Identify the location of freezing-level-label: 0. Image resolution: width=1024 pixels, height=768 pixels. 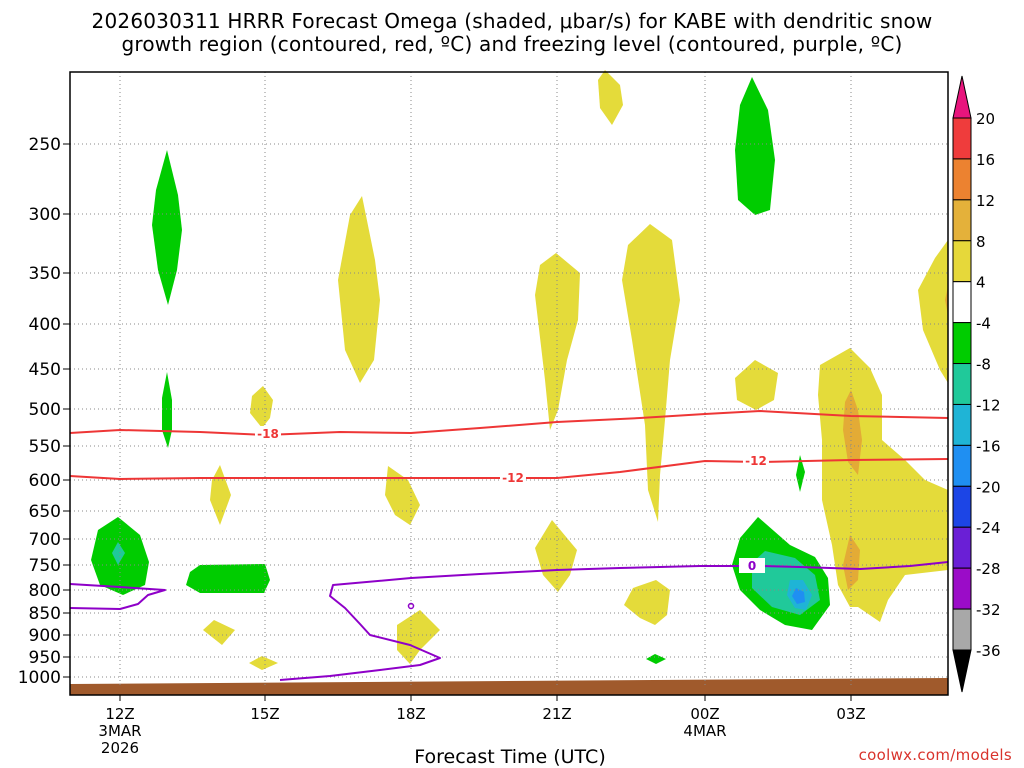
(752, 566).